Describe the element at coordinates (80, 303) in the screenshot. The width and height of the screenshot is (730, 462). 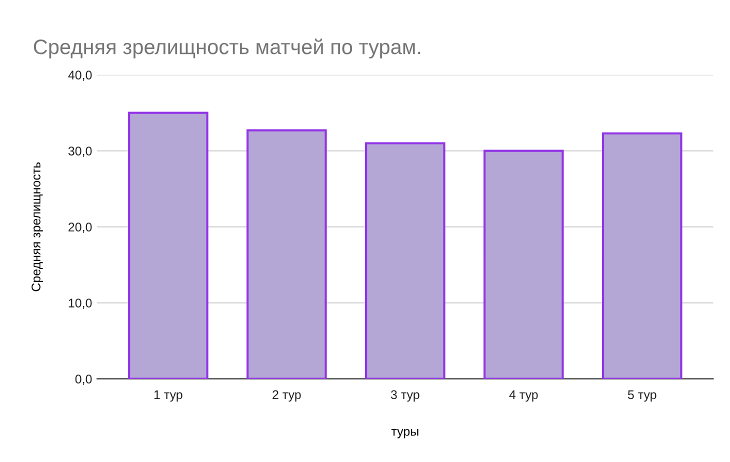
I see `y-tick-label: 10,0` at that location.